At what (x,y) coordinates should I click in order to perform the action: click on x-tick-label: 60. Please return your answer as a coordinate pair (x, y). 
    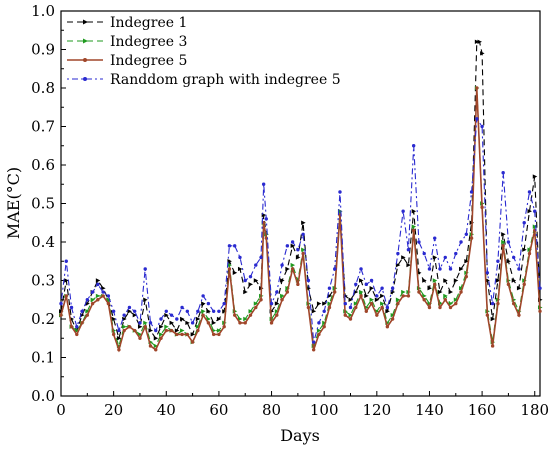
    Looking at the image, I should click on (218, 410).